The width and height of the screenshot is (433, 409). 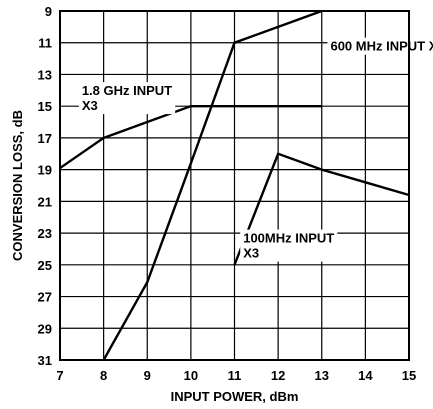 I want to click on annotation-text: 1.8 GHz INPUT, so click(x=127, y=90).